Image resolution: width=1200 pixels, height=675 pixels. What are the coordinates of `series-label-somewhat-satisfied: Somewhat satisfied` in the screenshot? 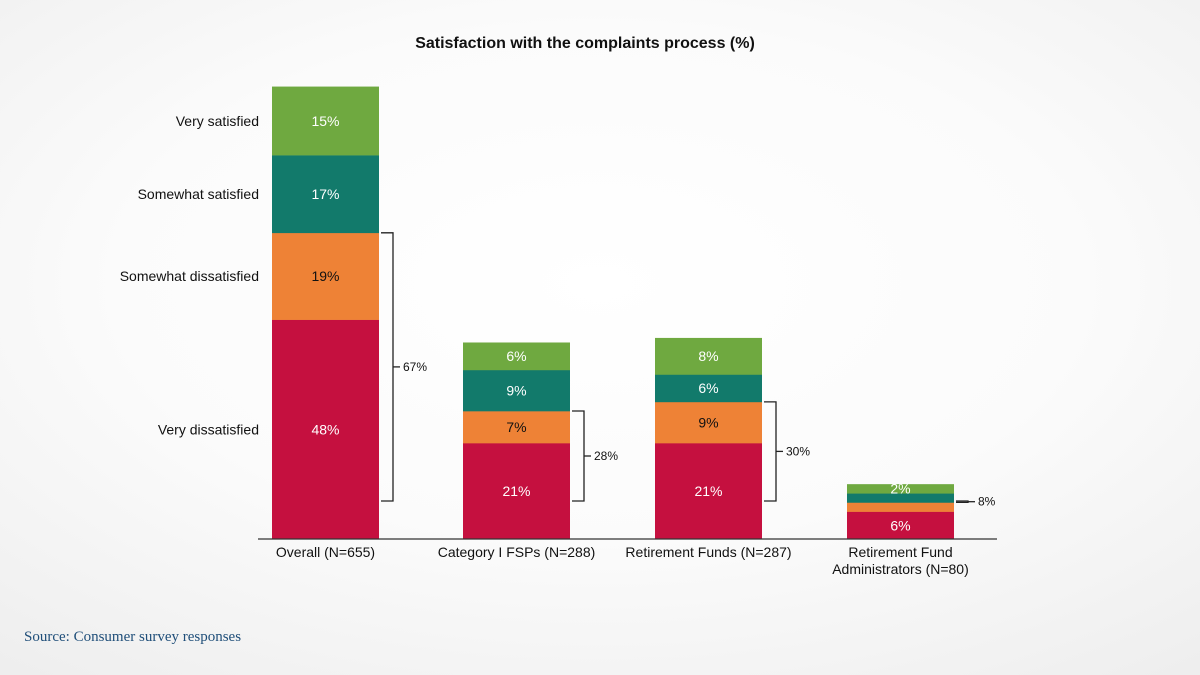 It's located at (198, 194).